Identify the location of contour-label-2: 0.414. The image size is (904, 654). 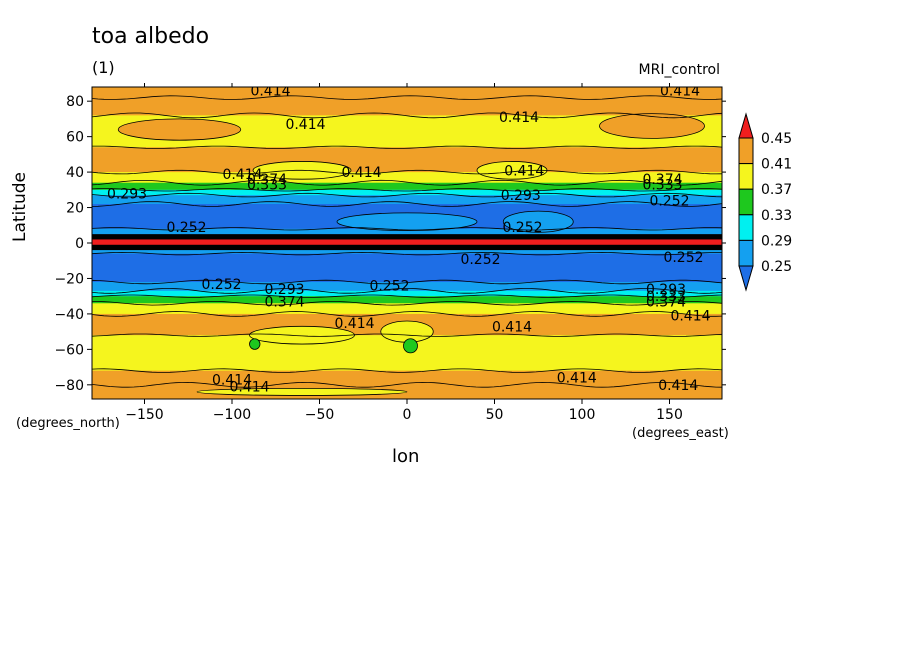
(519, 118).